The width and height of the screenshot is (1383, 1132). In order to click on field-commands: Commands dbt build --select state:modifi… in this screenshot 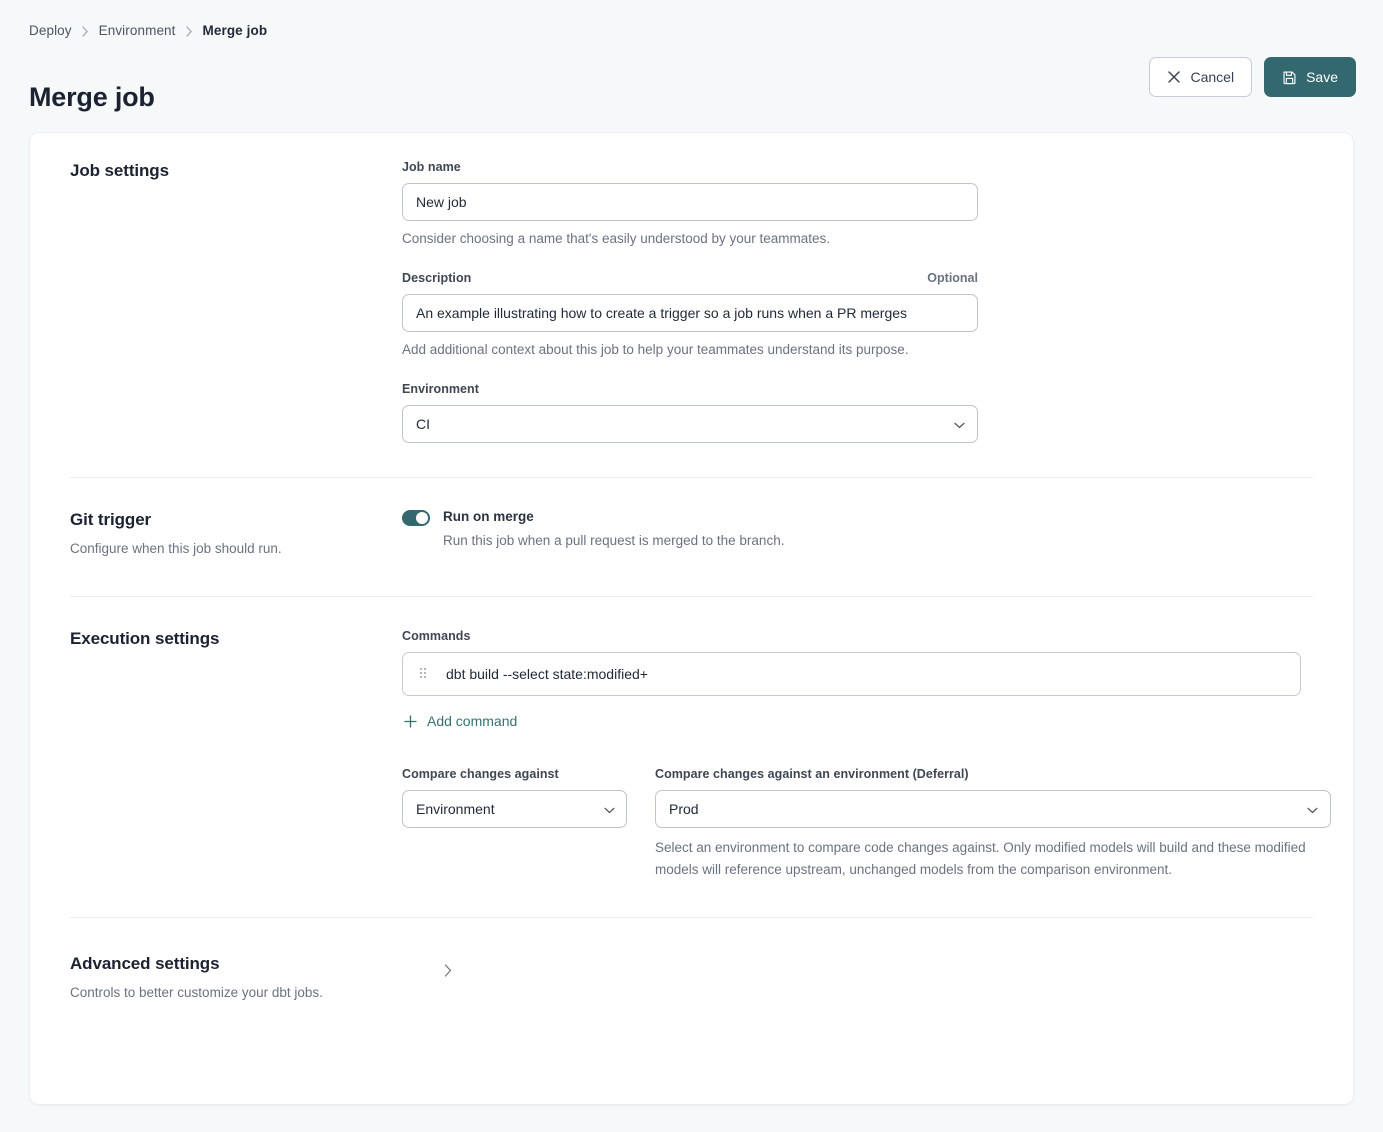, I will do `click(857, 680)`.